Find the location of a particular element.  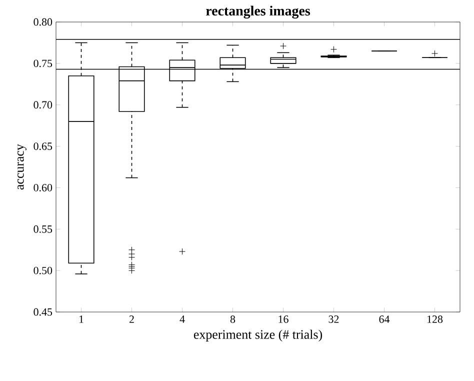

y-tick-label: 0.80 is located at coordinates (43, 22).